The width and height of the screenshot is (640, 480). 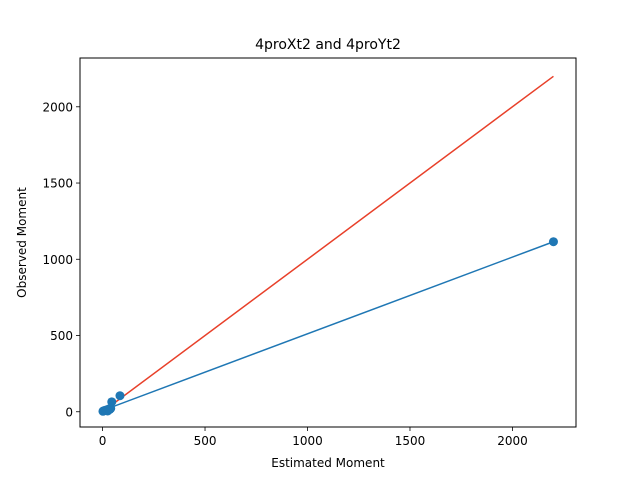 What do you see at coordinates (512, 441) in the screenshot?
I see `x-tick-label: 2000` at bounding box center [512, 441].